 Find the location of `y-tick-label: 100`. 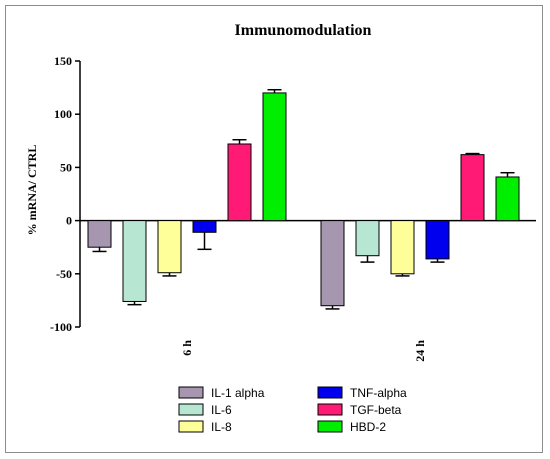

y-tick-label: 100 is located at coordinates (63, 114).